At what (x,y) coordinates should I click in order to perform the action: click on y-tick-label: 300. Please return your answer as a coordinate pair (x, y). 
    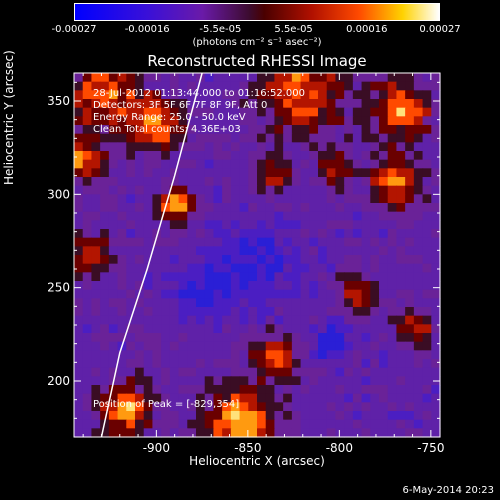
    Looking at the image, I should click on (58, 194).